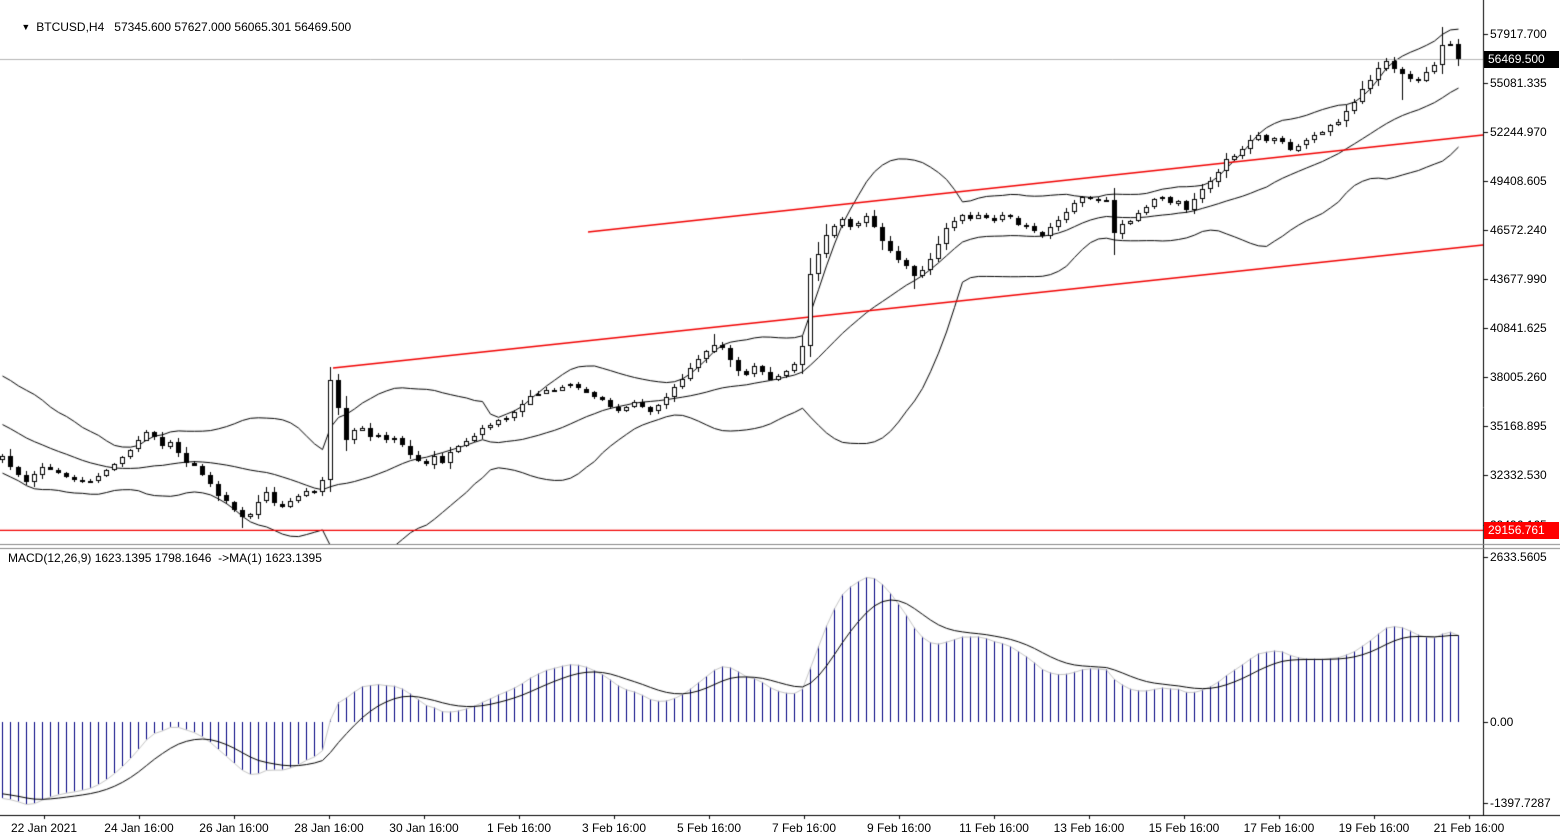 The height and width of the screenshot is (840, 1560). What do you see at coordinates (44, 828) in the screenshot?
I see `time-tick-label: 22 Jan 2021` at bounding box center [44, 828].